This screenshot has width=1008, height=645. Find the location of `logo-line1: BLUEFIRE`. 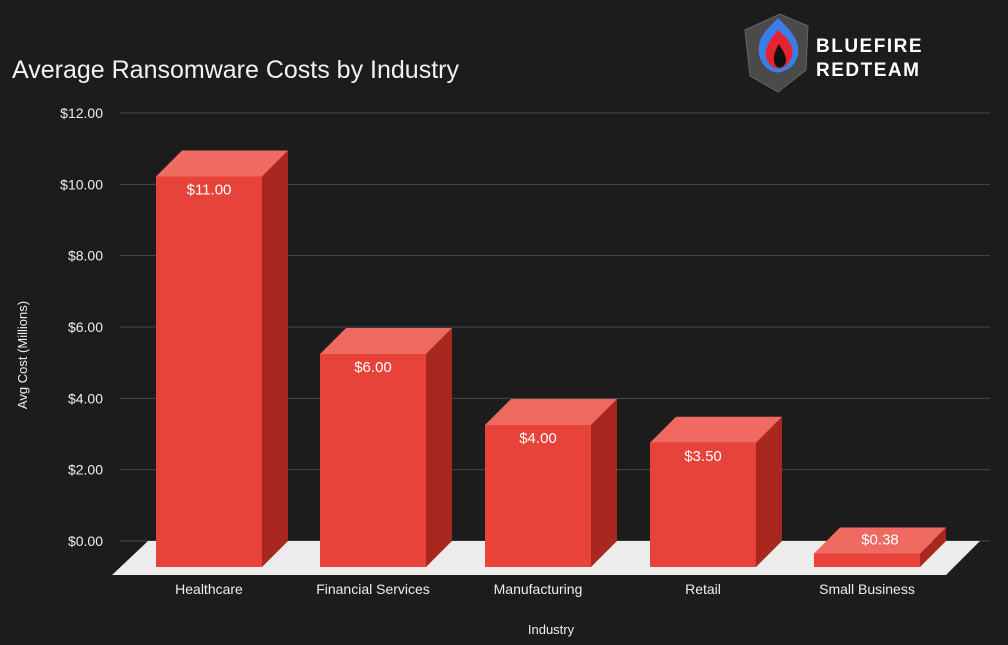

logo-line1: BLUEFIRE is located at coordinates (869, 46).